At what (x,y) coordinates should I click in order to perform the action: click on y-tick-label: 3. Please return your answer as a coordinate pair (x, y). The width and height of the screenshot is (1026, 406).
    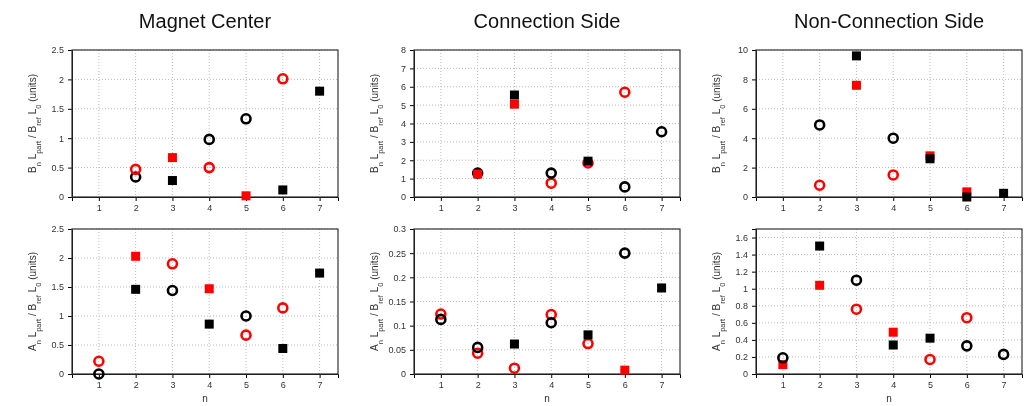
    Looking at the image, I should click on (403, 142).